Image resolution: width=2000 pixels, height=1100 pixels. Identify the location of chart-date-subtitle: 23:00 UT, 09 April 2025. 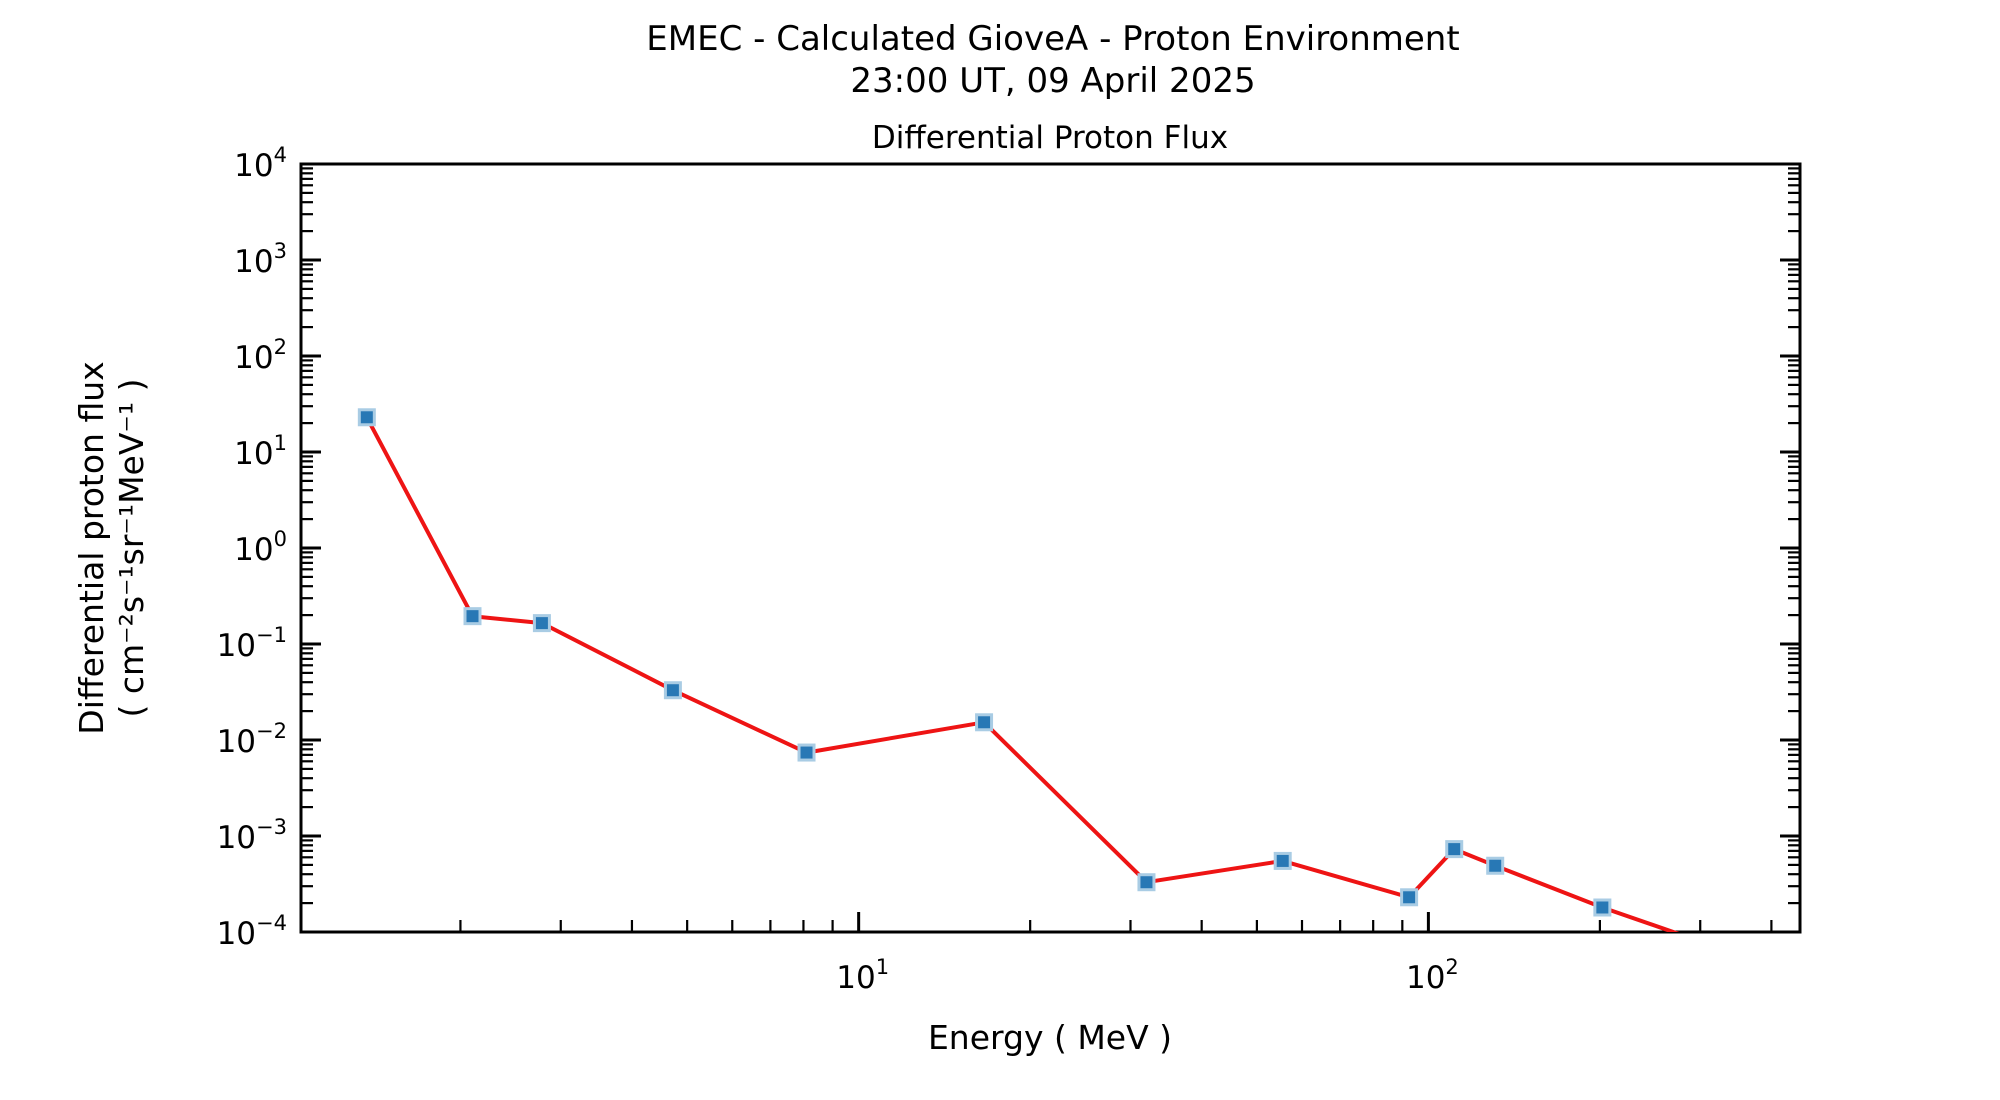
(1053, 81).